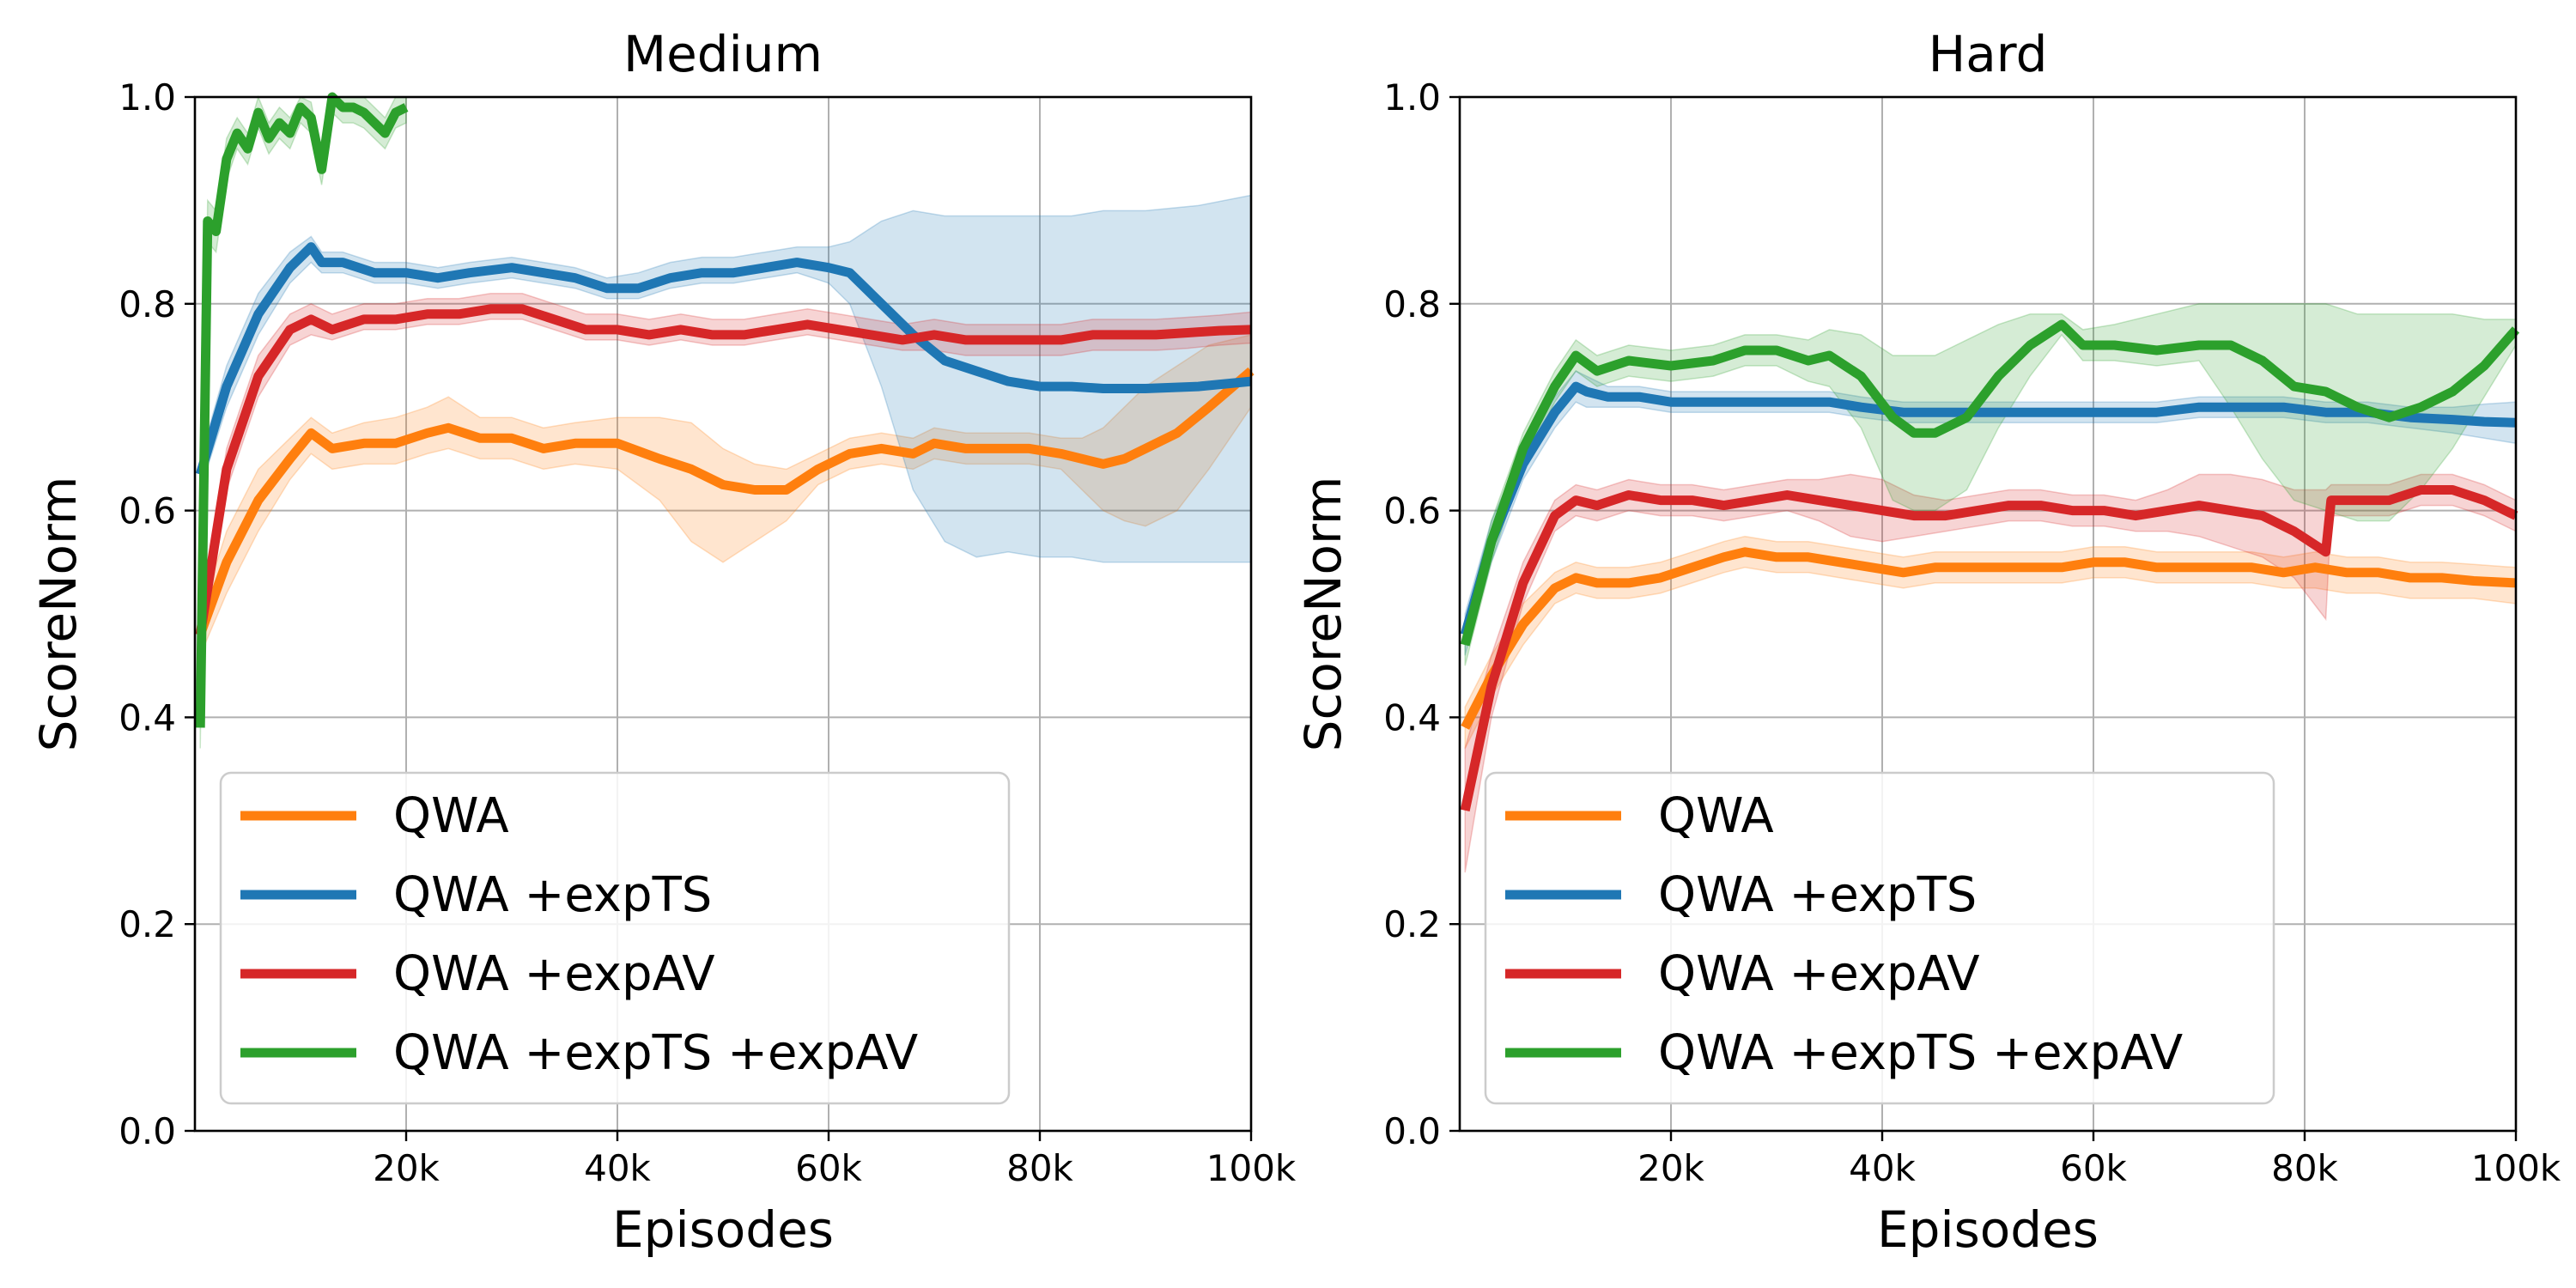  Describe the element at coordinates (723, 54) in the screenshot. I see `chart-title-medium: Medium` at that location.